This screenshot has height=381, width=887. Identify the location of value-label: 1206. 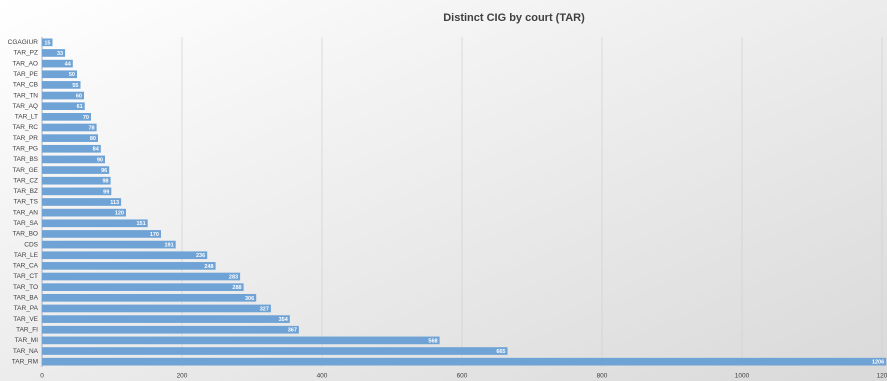
(878, 363).